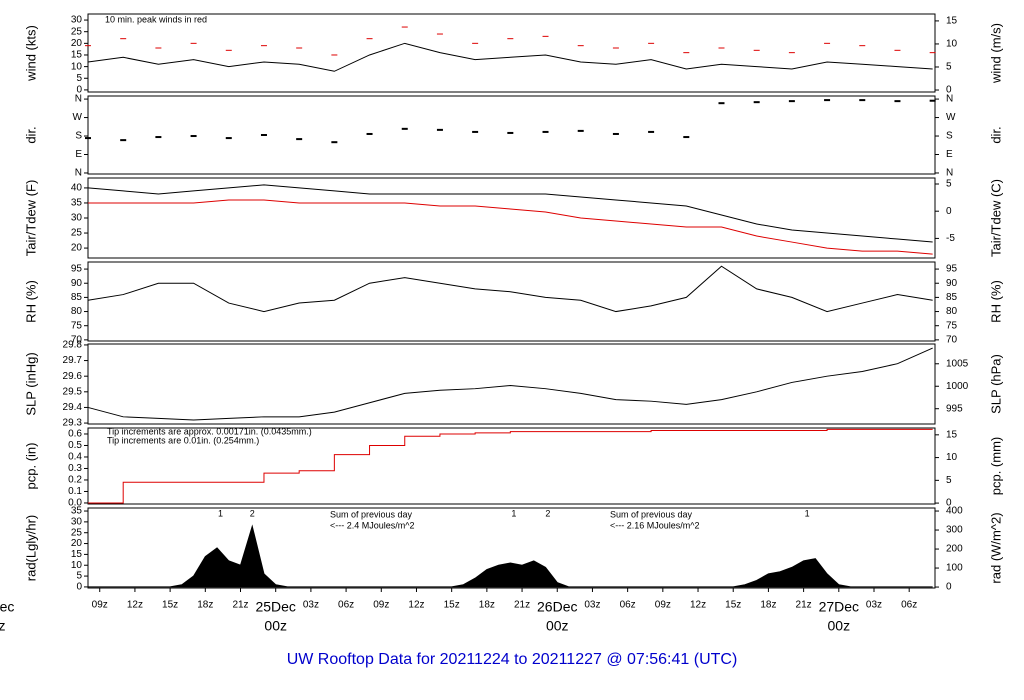 This screenshot has height=700, width=1024. I want to click on y2-axis-label: SLP (hPa), so click(995, 384).